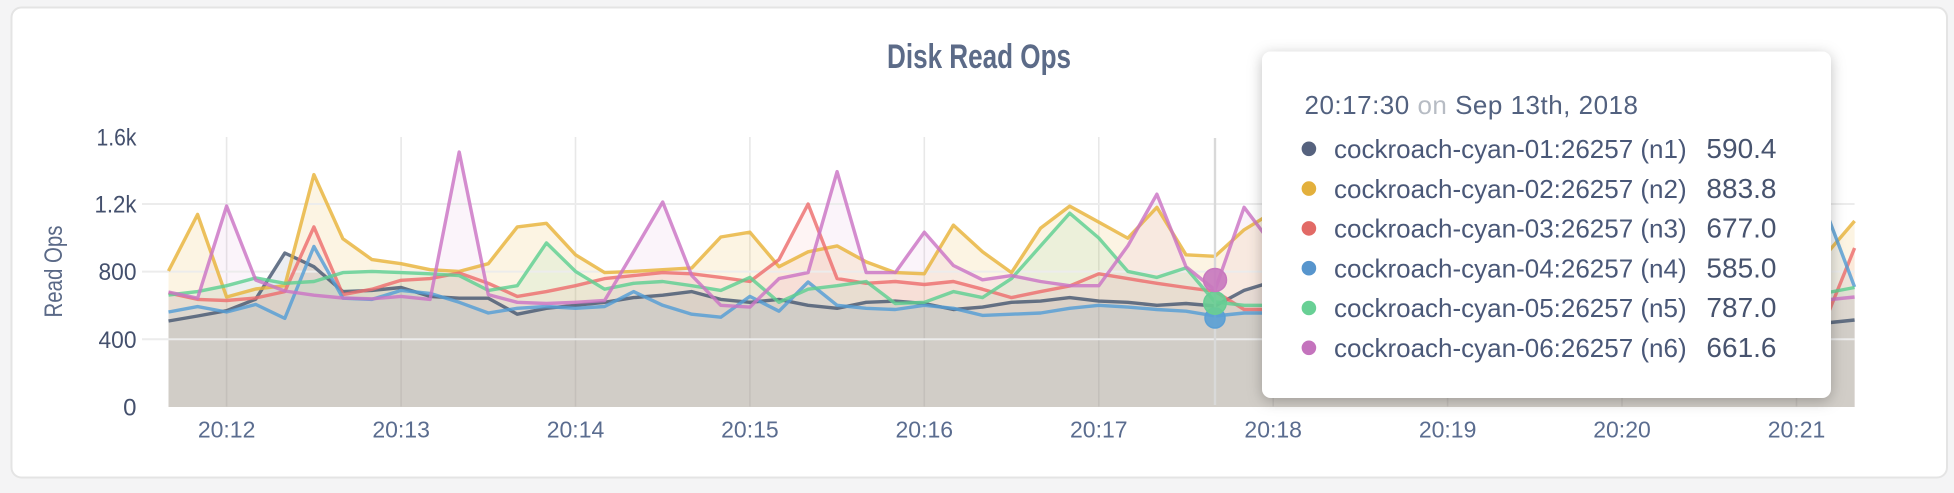  What do you see at coordinates (116, 205) in the screenshot?
I see `svg-text: 1.2k` at bounding box center [116, 205].